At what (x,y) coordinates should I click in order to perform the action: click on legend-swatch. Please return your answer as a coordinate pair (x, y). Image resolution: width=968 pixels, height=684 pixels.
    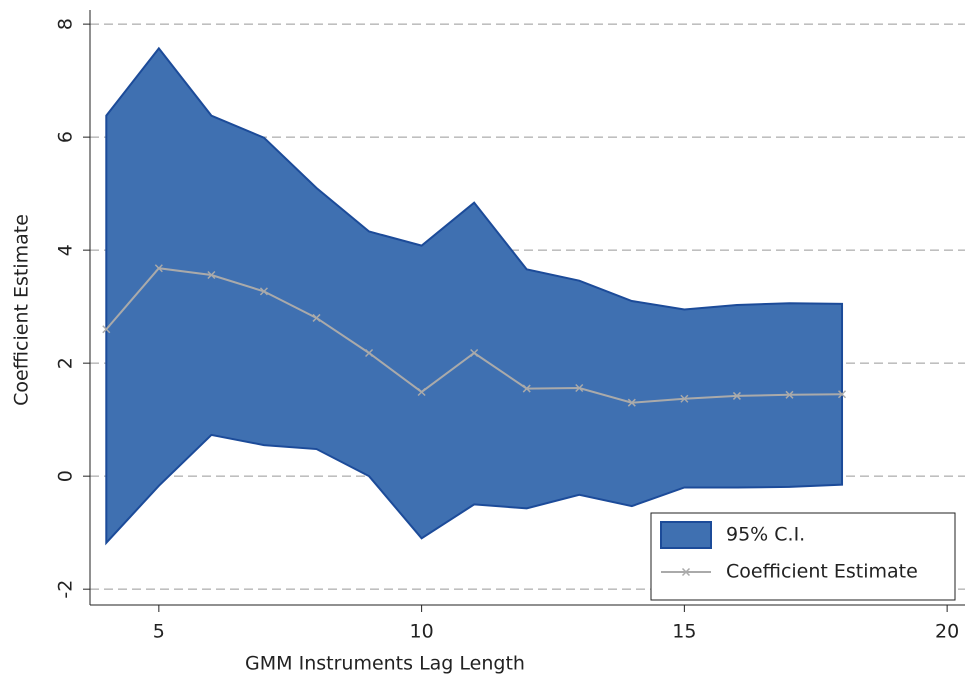
    Looking at the image, I should click on (686, 535).